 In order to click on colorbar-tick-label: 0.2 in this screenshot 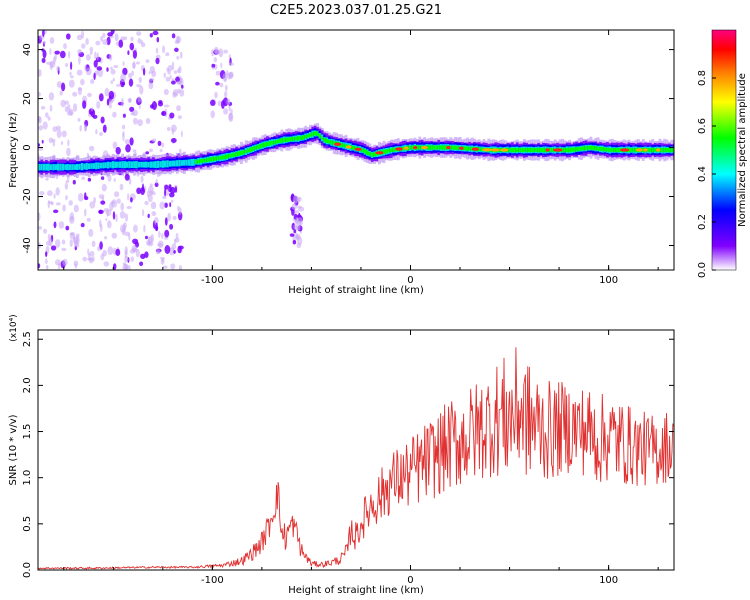, I will do `click(702, 222)`.